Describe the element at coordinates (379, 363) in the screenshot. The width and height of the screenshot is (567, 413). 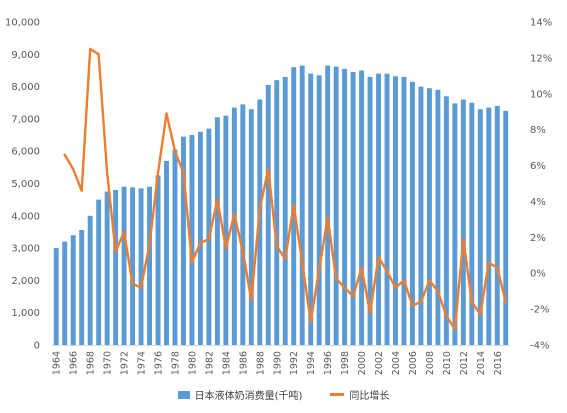
I see `x-tick-label: 2002` at that location.